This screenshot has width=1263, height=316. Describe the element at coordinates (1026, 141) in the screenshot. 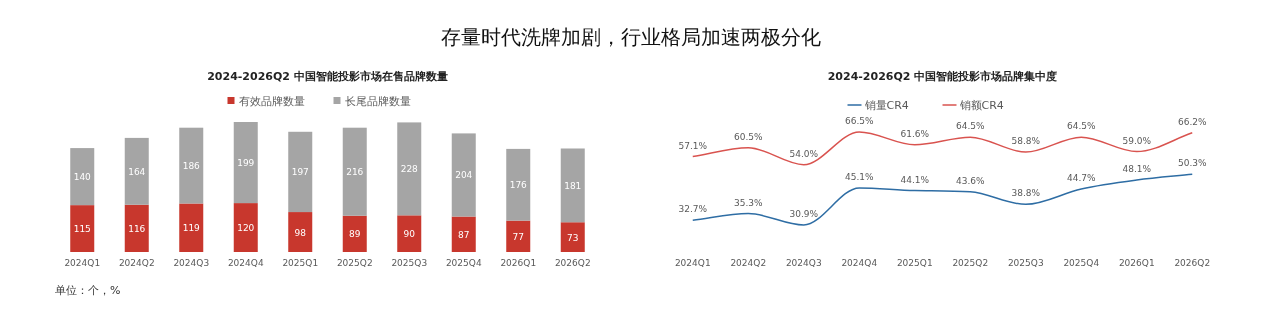

I see `data-label: 58.8%` at that location.